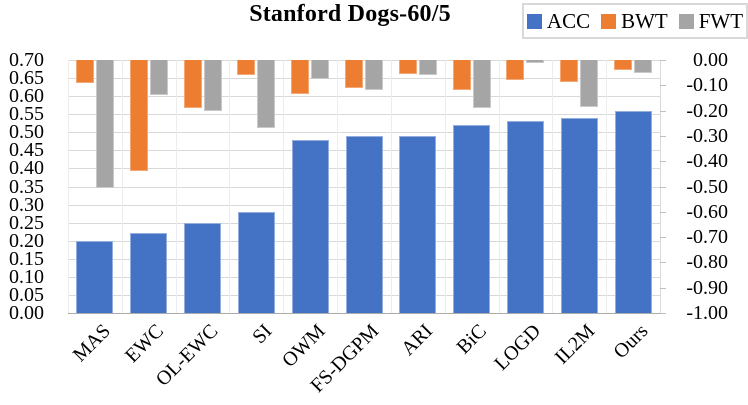  I want to click on y-axis-right-tick-label: -0.60, so click(707, 211).